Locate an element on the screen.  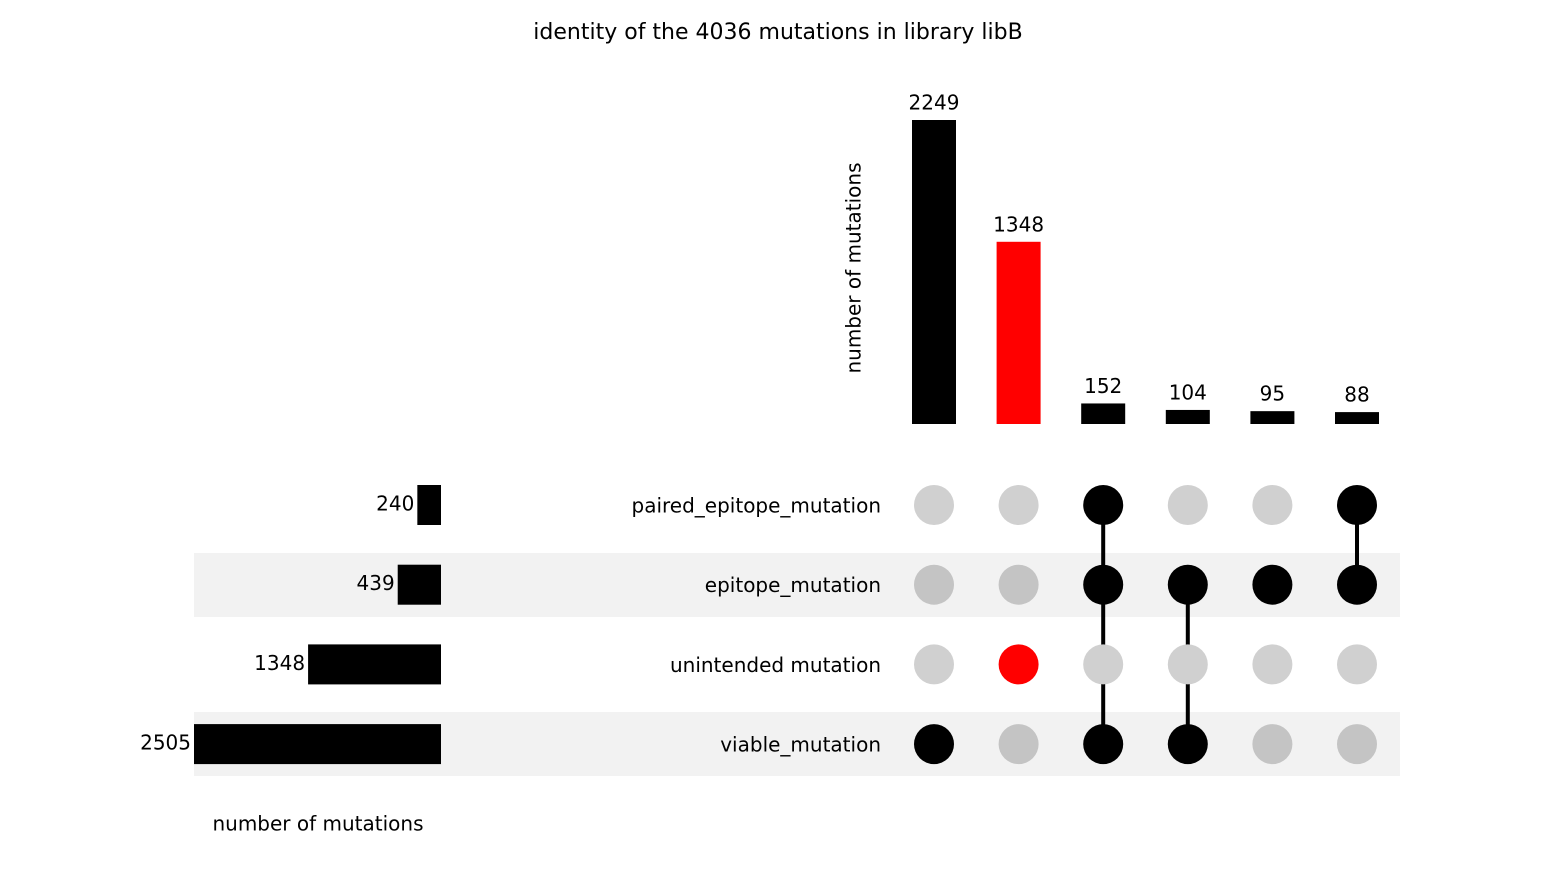
intersection-value-label: 104 is located at coordinates (1188, 392).